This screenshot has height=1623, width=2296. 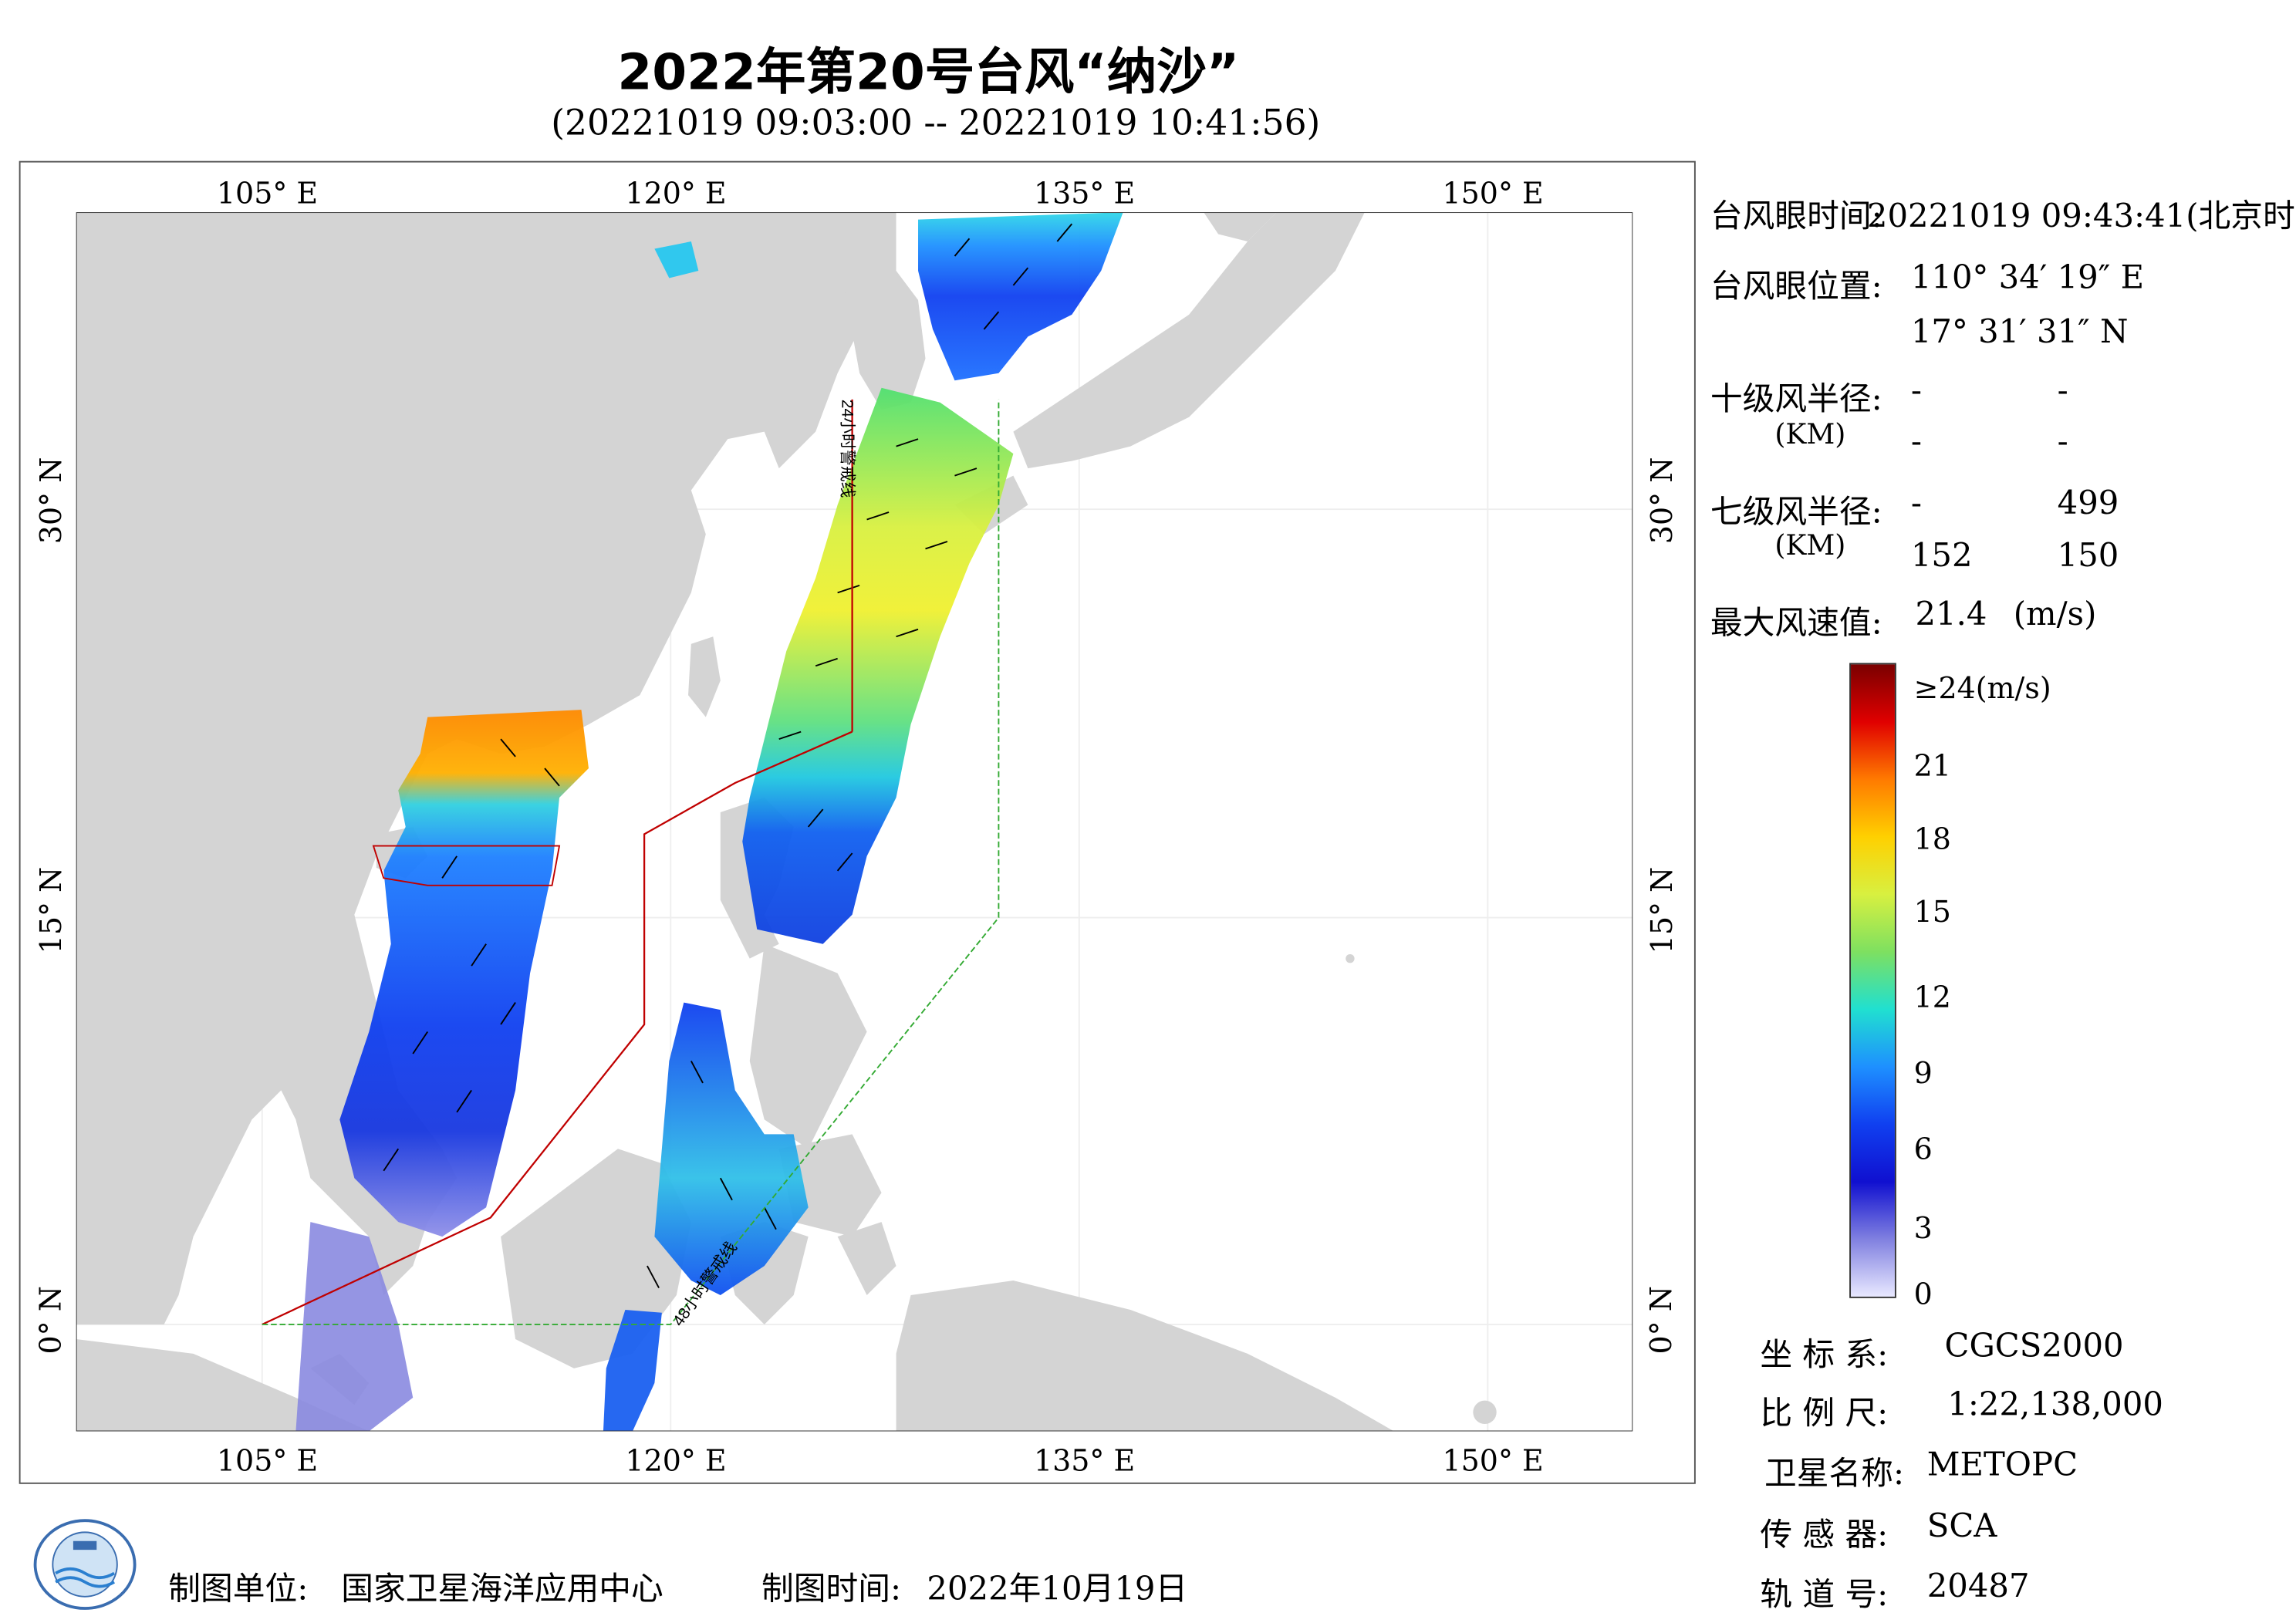 What do you see at coordinates (847, 449) in the screenshot?
I see `warn24-label: 24小时警戒线` at bounding box center [847, 449].